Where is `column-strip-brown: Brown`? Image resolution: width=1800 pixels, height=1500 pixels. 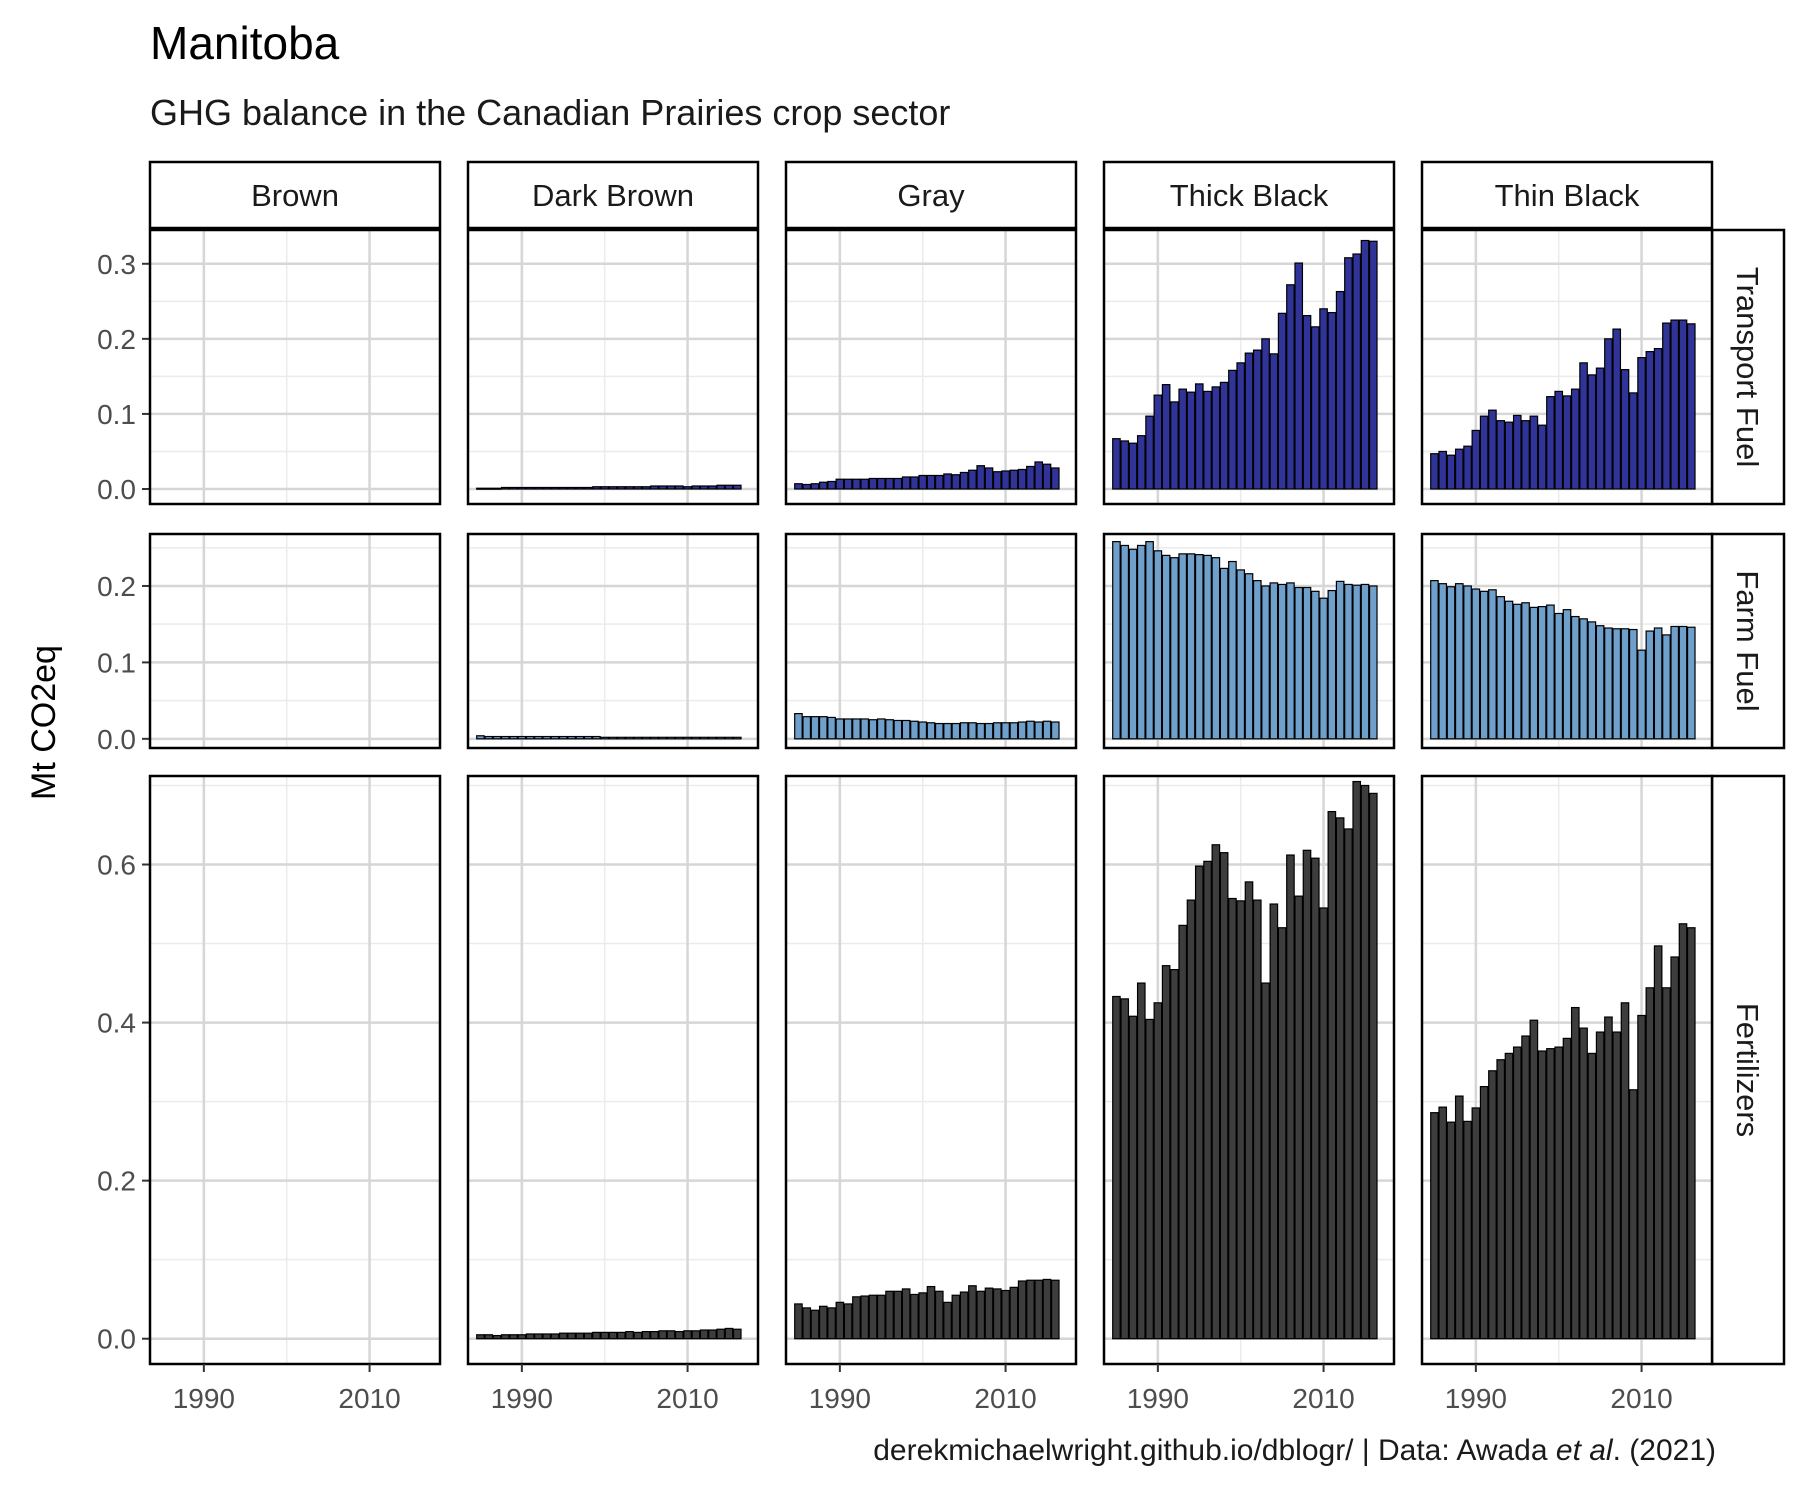
column-strip-brown: Brown is located at coordinates (295, 195).